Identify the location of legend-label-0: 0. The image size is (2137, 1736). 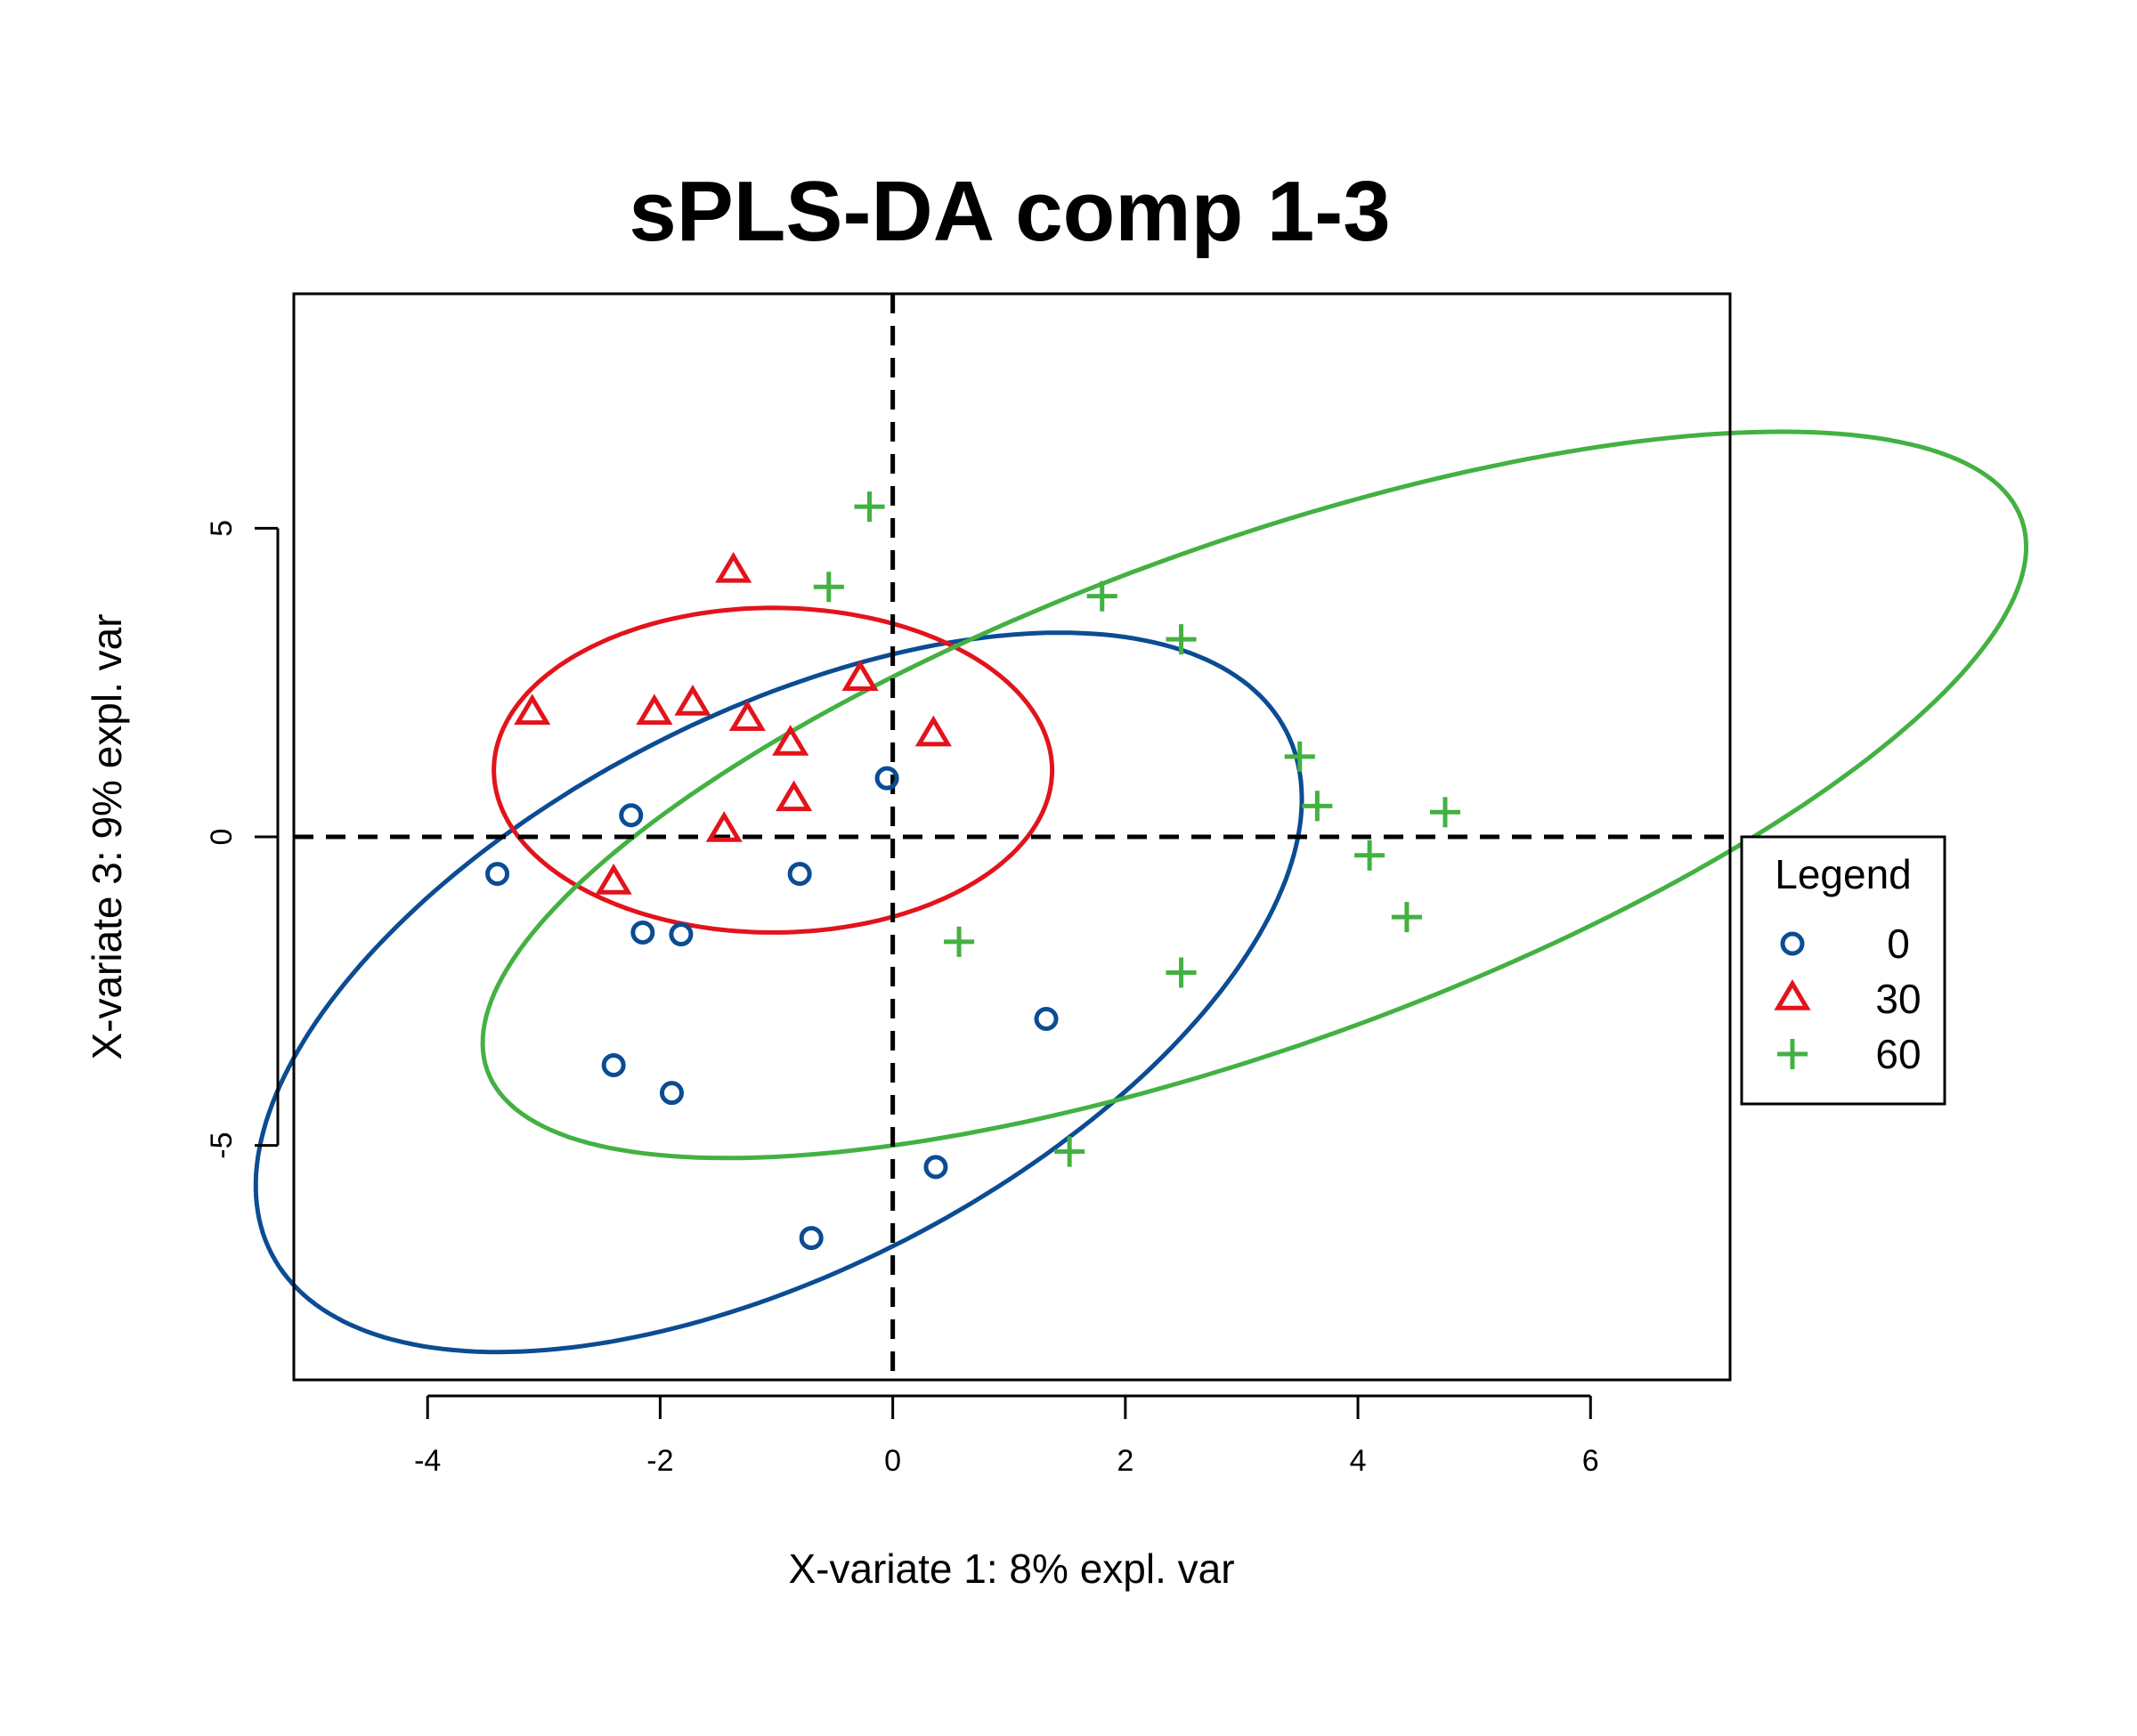
(1898, 944).